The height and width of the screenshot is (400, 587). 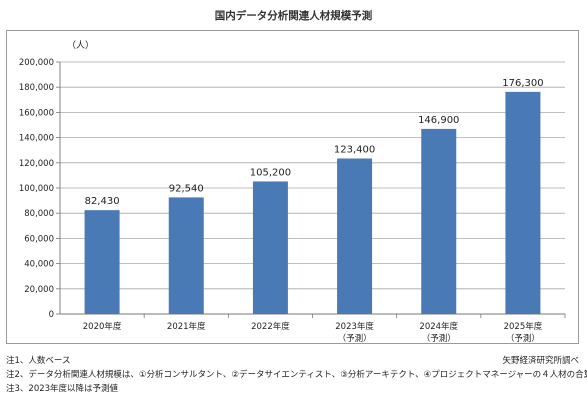 I want to click on y-tick-label: 120,000, so click(x=36, y=164).